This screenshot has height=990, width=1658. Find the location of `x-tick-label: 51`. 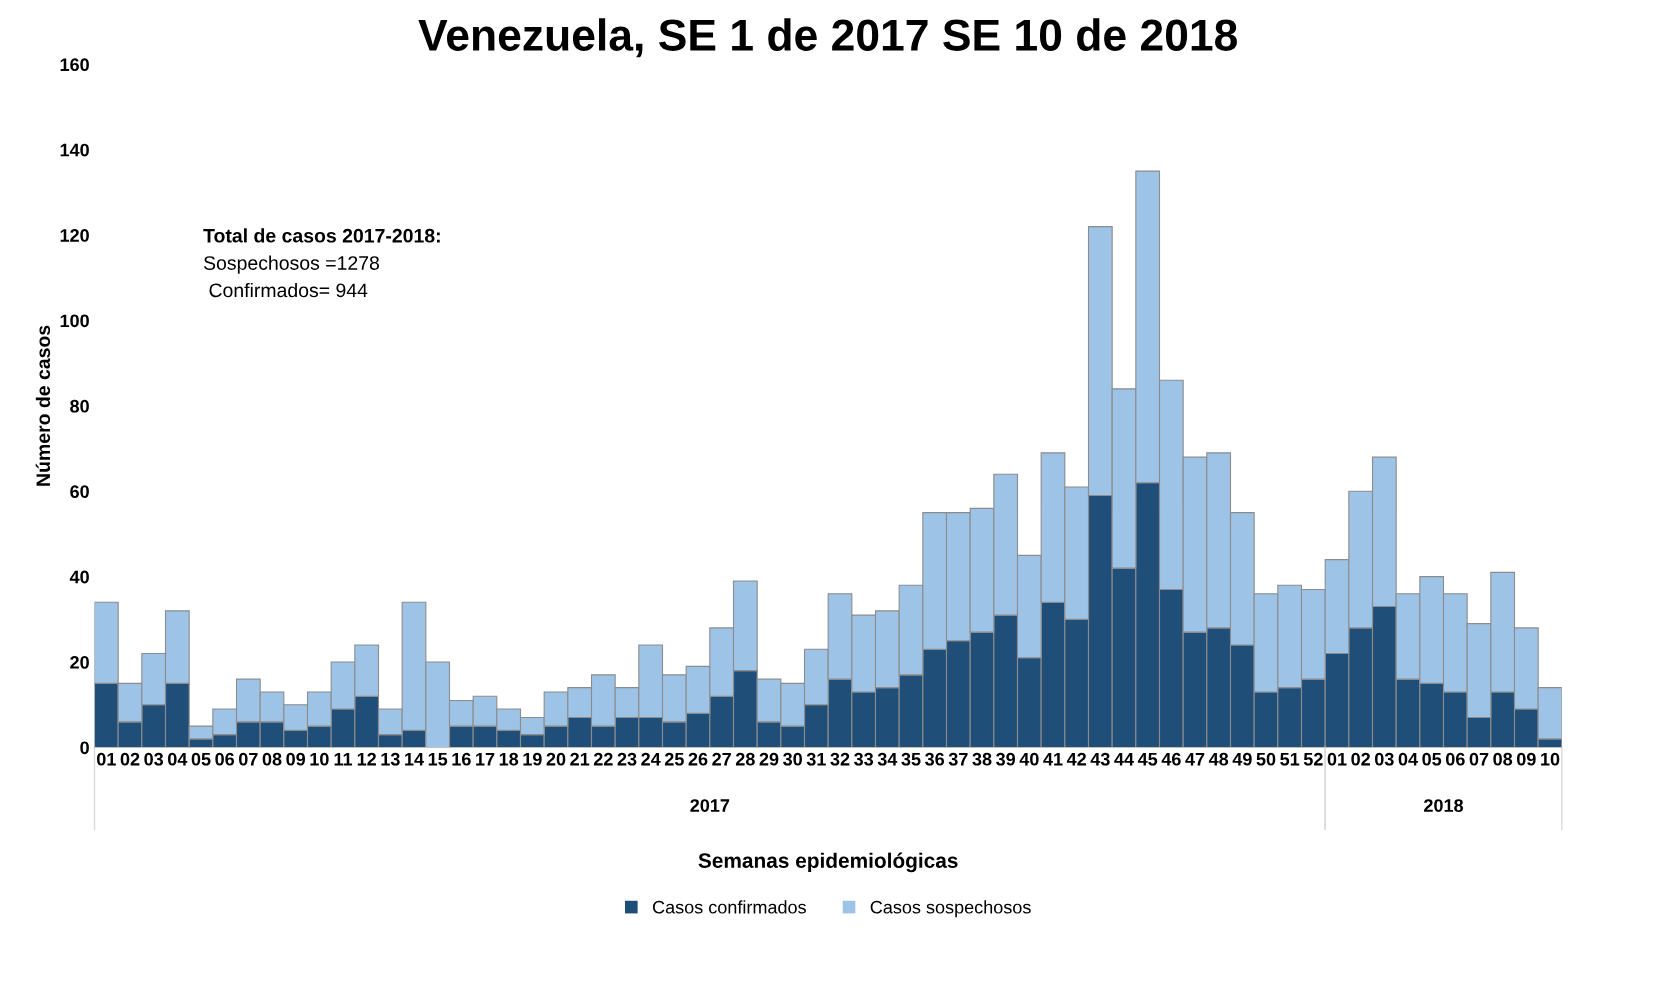

x-tick-label: 51 is located at coordinates (1290, 759).